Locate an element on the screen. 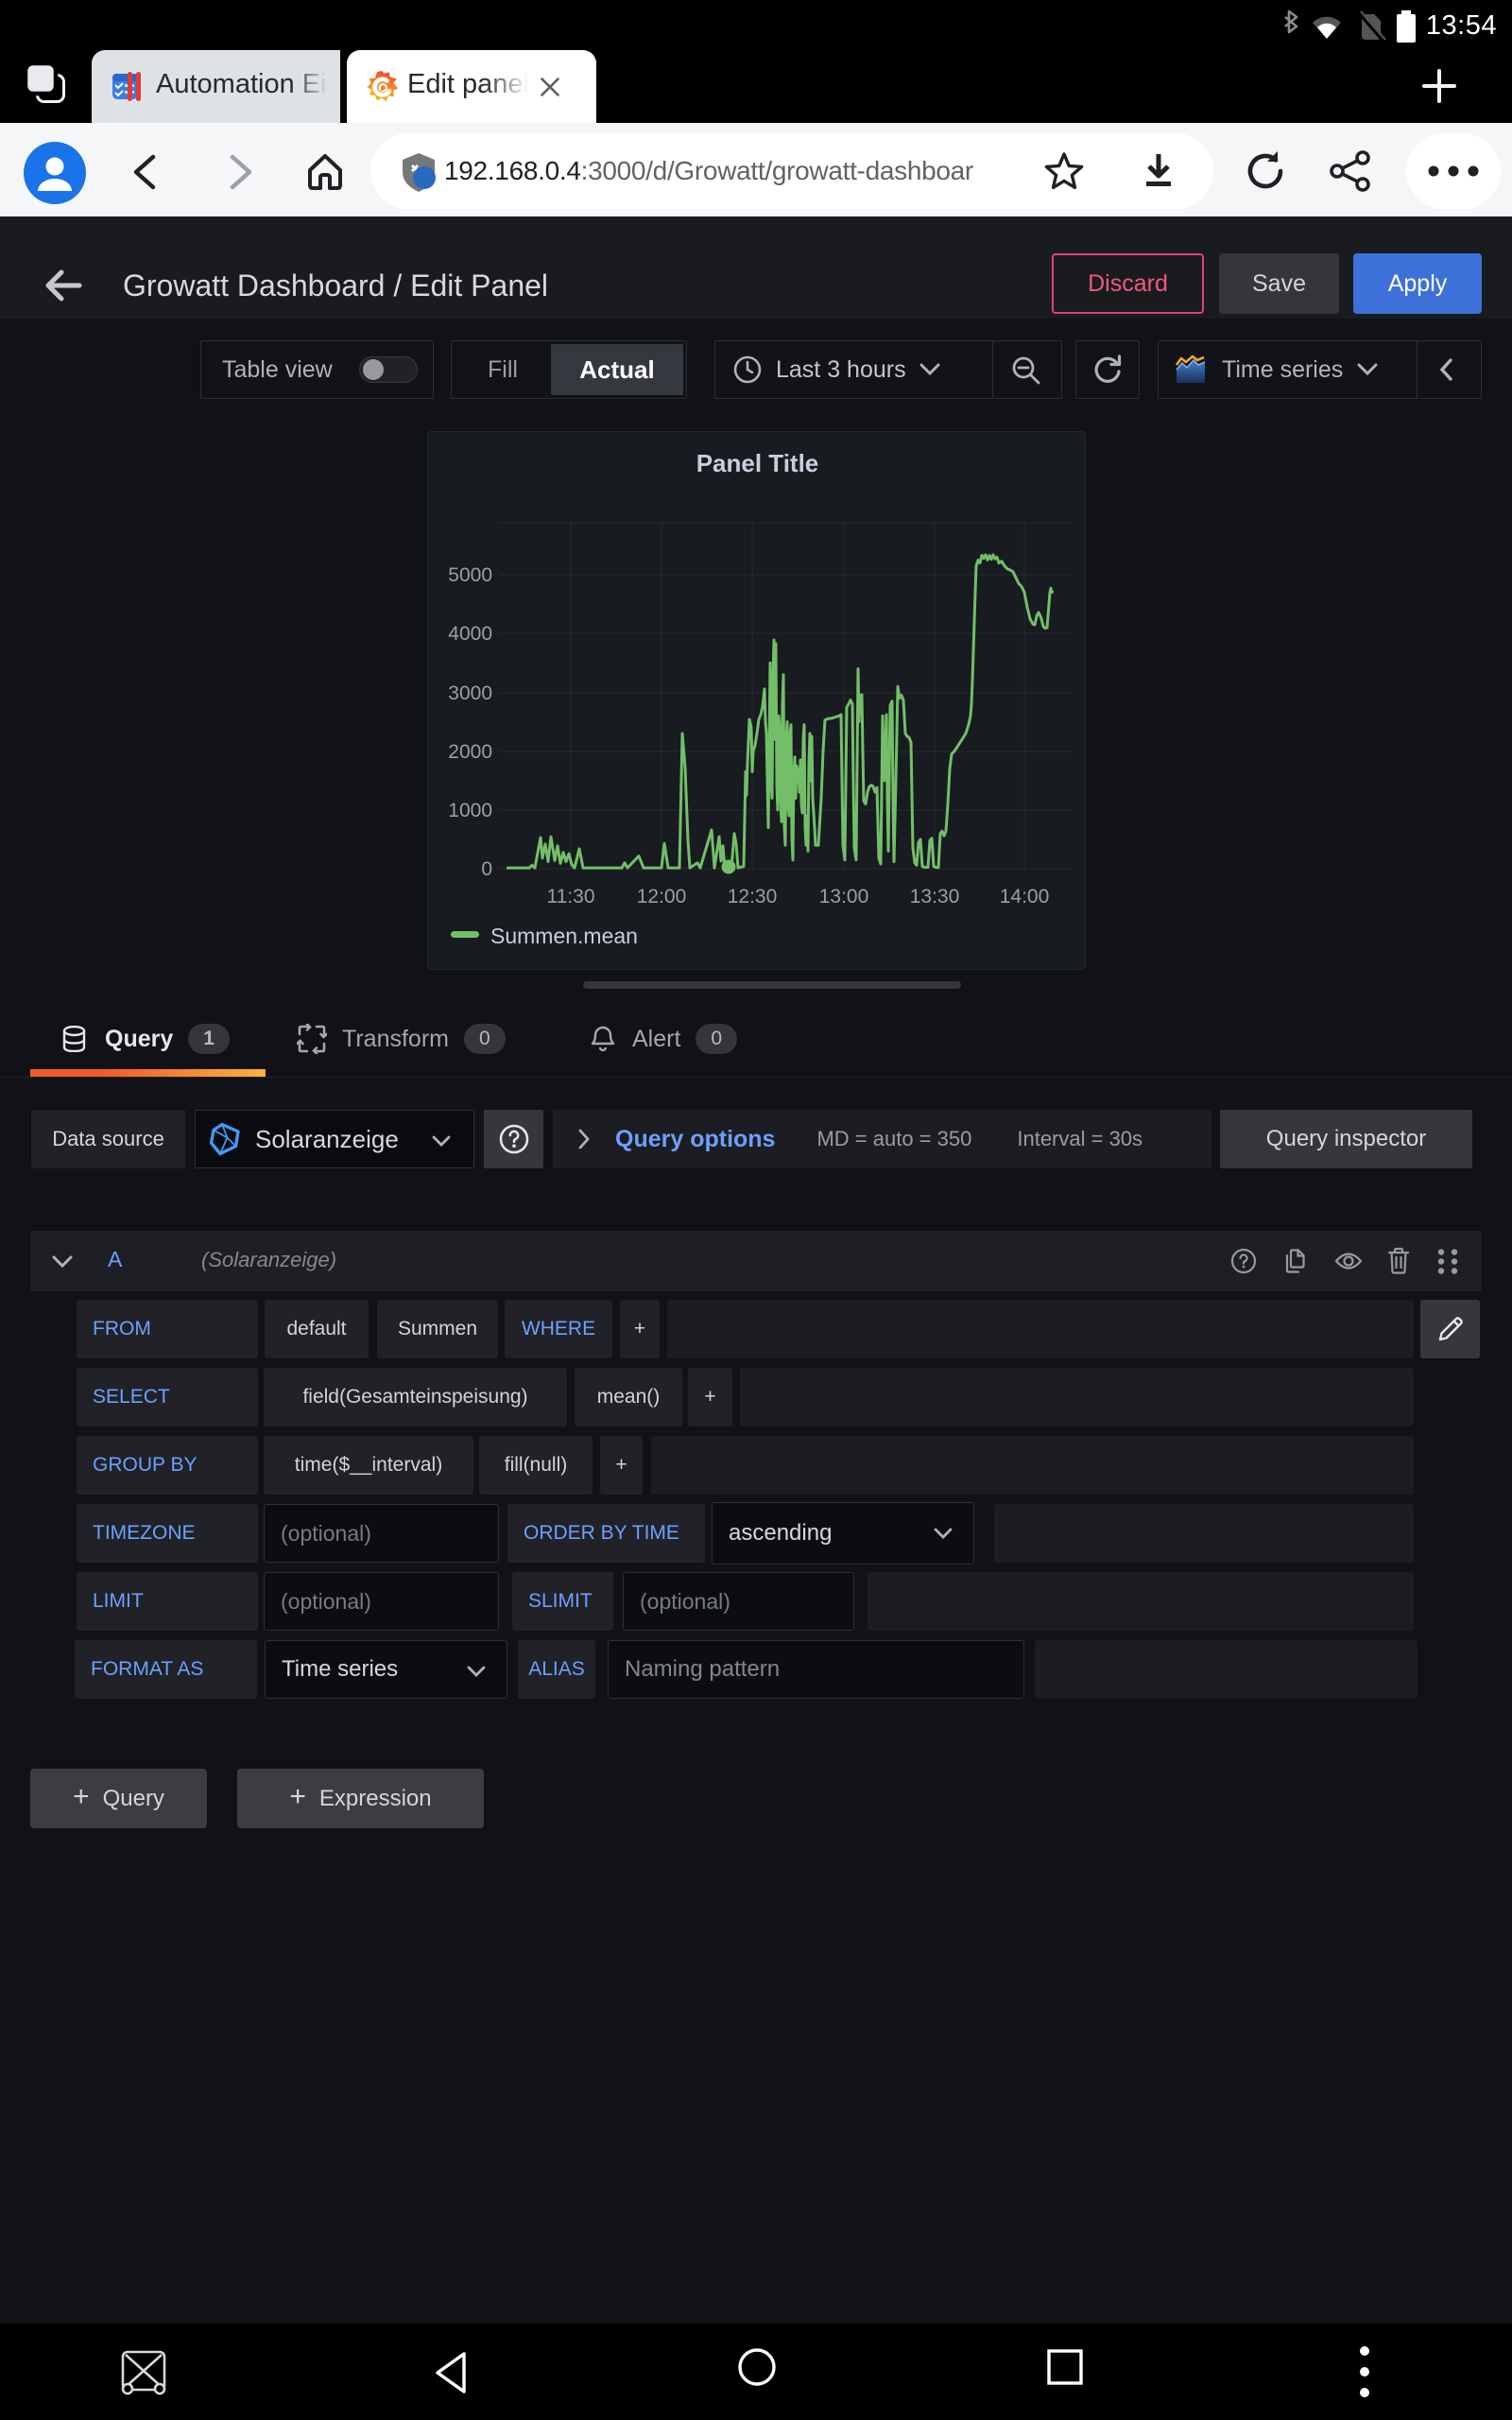 The height and width of the screenshot is (2420, 1512). svg-text: 13:00 is located at coordinates (844, 897).